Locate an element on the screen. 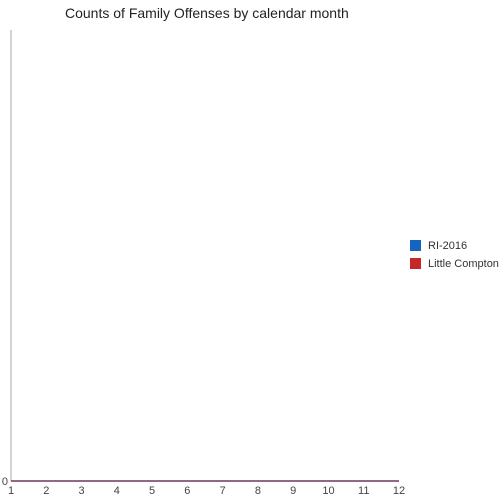  legend: RI-2016 Little Compton is located at coordinates (454, 255).